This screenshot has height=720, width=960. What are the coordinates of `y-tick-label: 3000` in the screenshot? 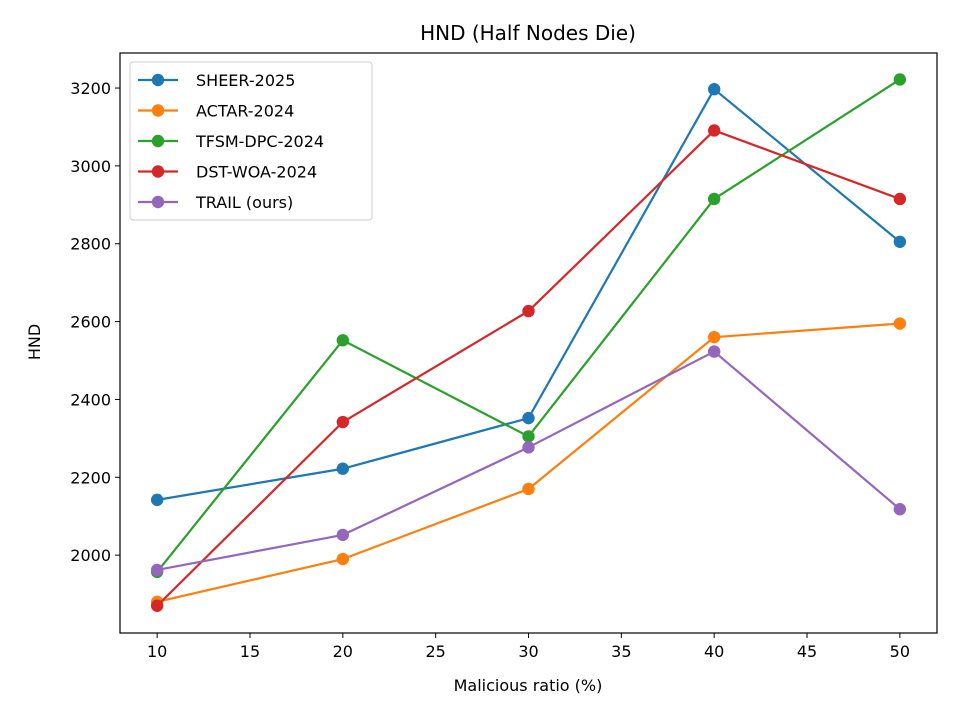 It's located at (90, 166).